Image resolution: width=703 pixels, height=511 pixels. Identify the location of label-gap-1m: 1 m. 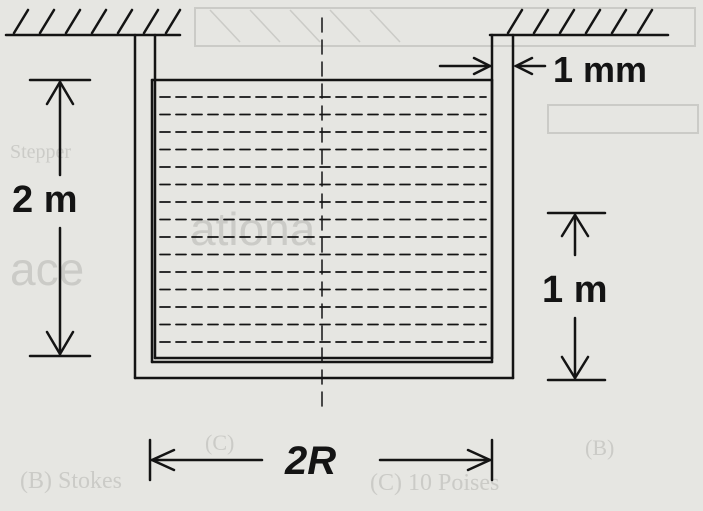
(574, 290).